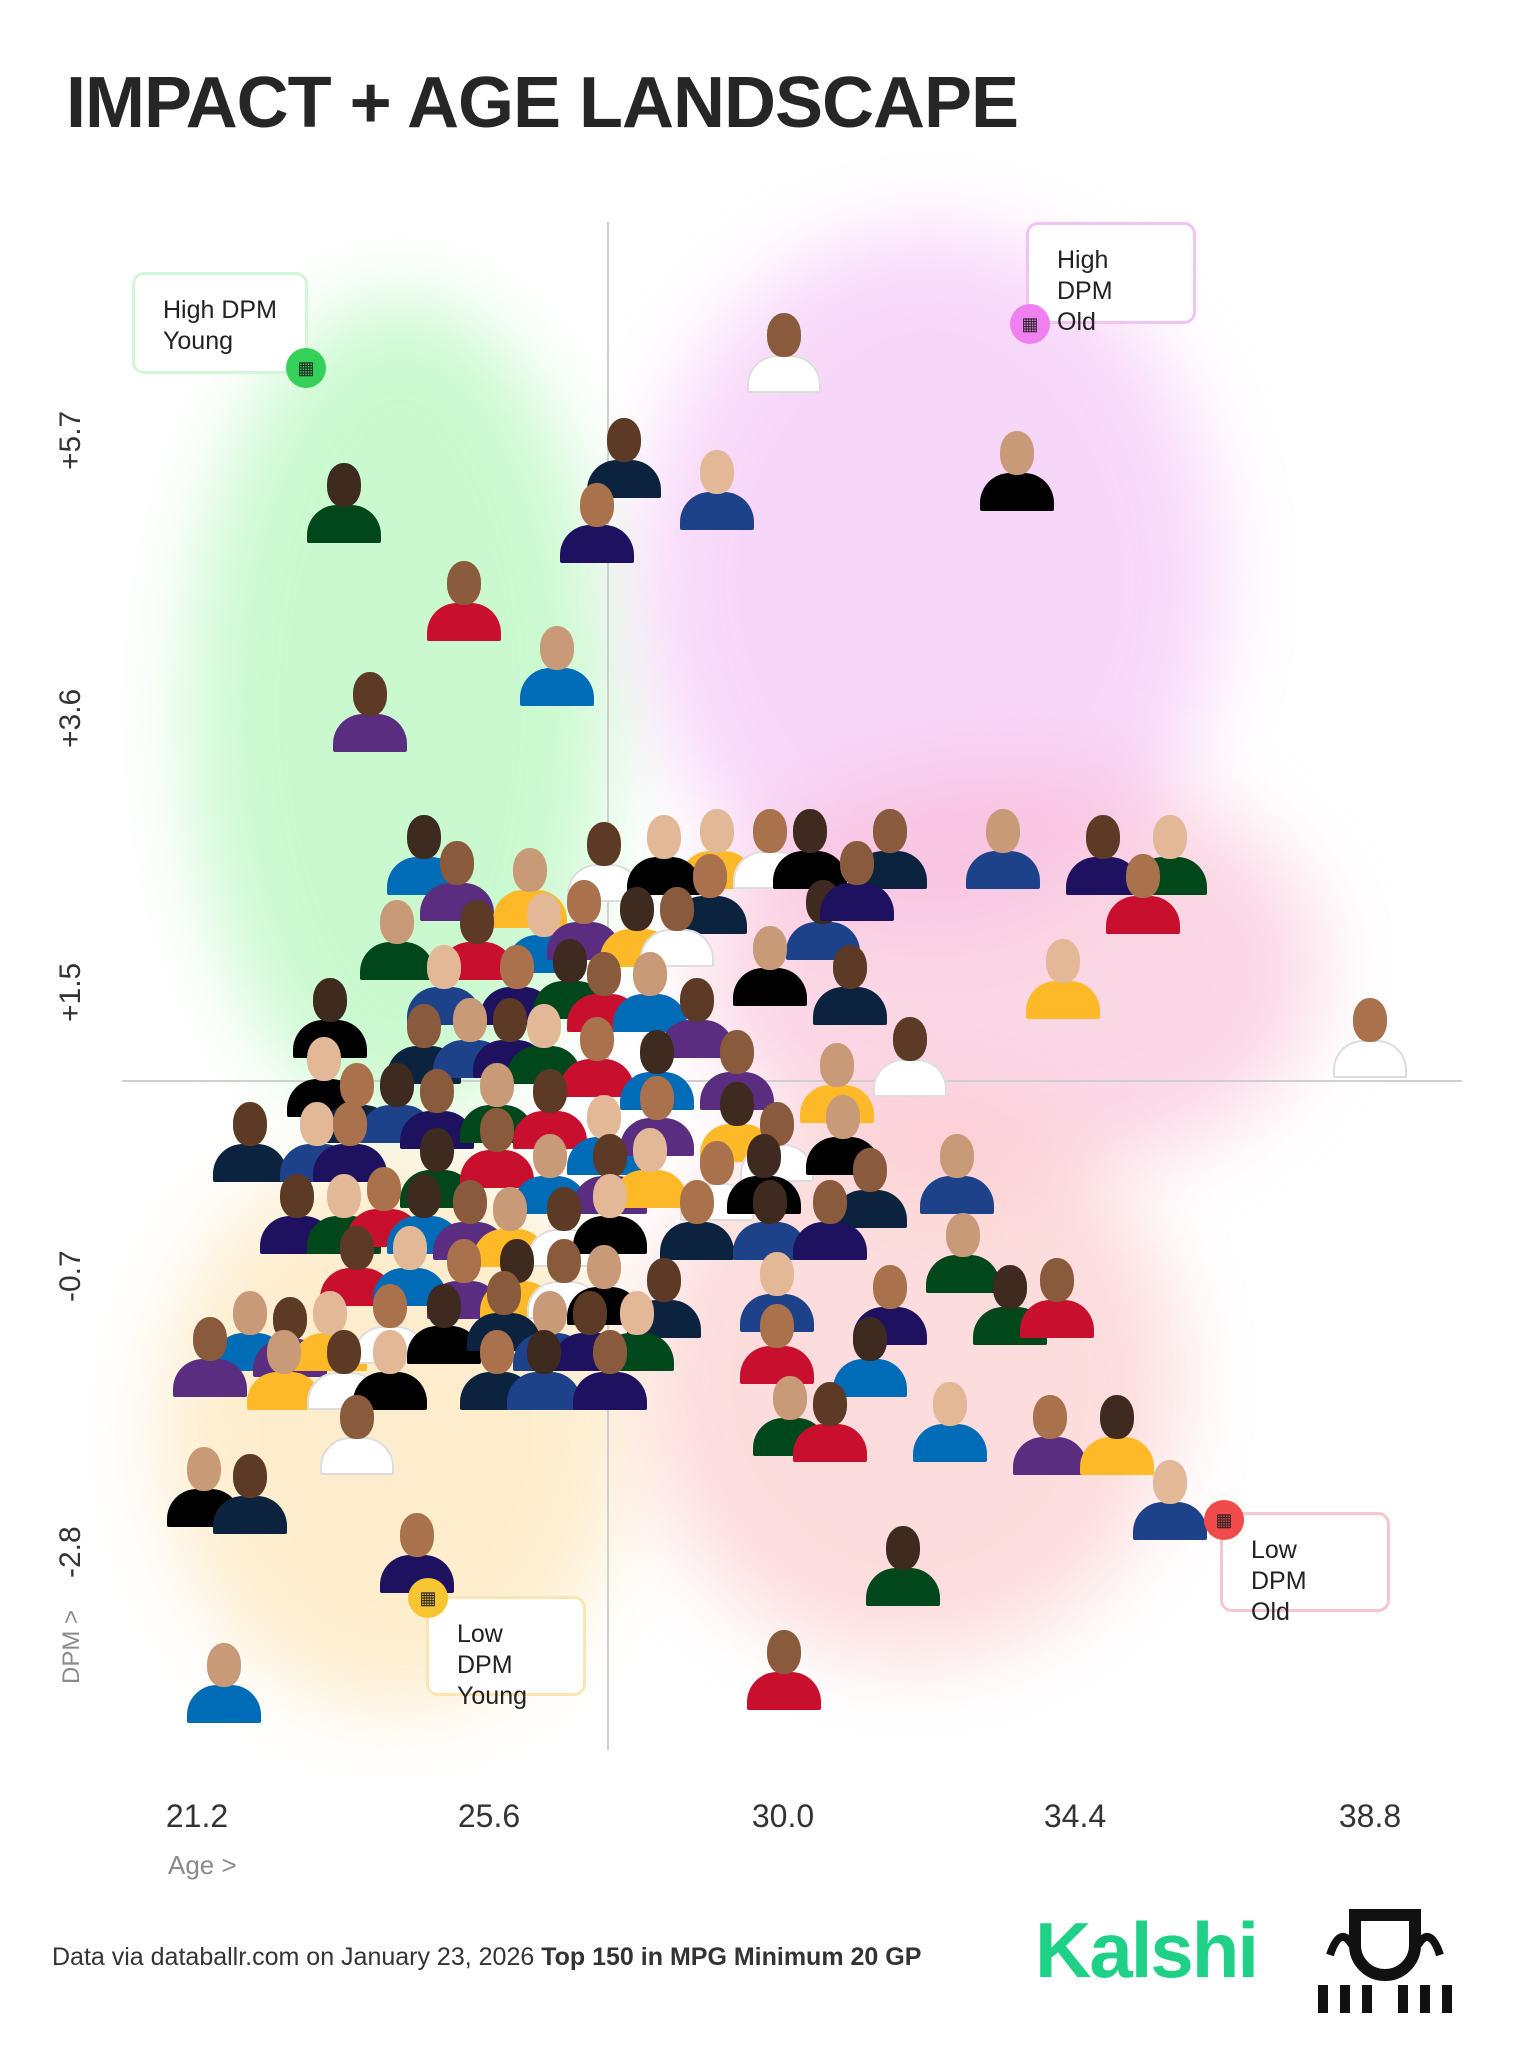 This screenshot has height=2048, width=1536. I want to click on trophy-logo-icon, so click(1385, 1961).